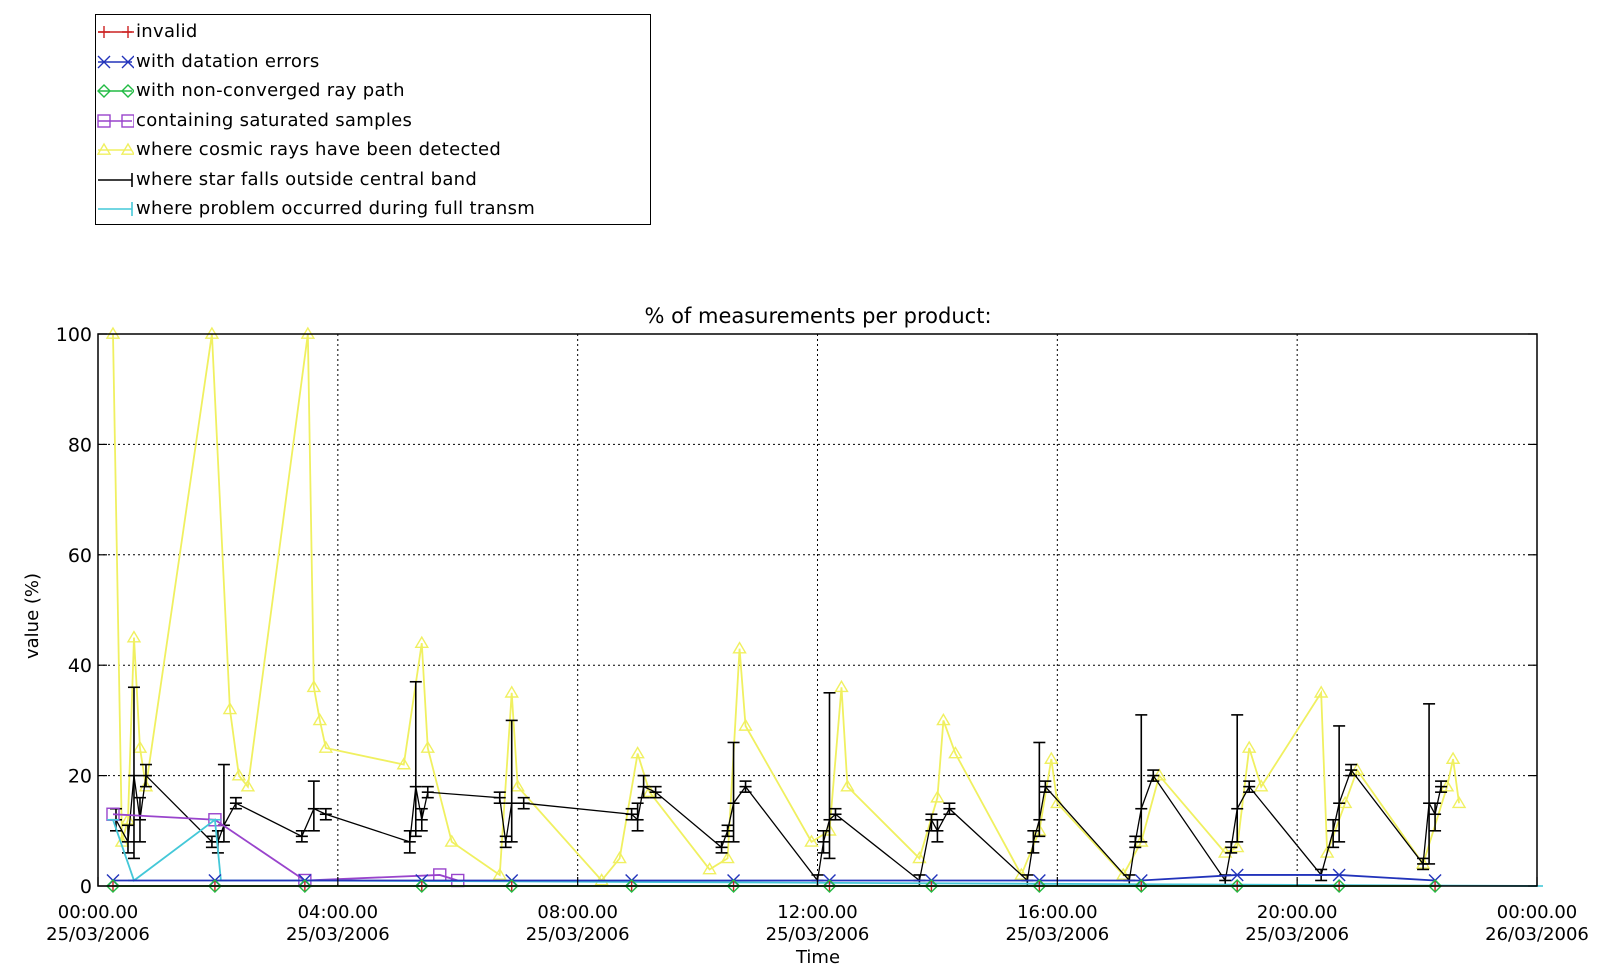 The height and width of the screenshot is (966, 1607). What do you see at coordinates (307, 179) in the screenshot?
I see `legend-label: where star falls outside central band` at bounding box center [307, 179].